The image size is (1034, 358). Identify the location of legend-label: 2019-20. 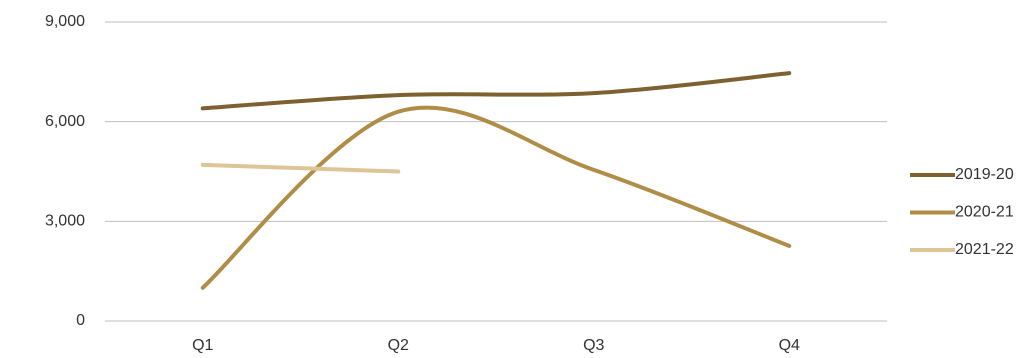
(984, 174).